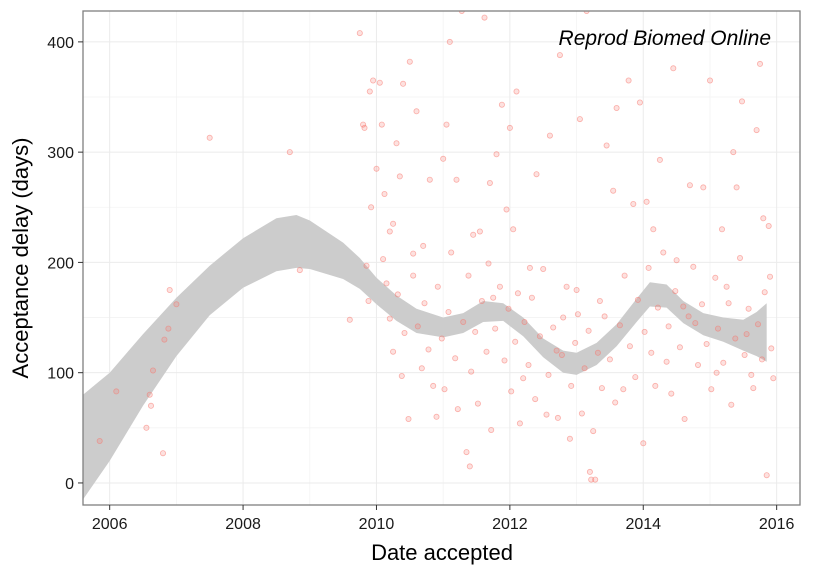  I want to click on y-tick-label: 400, so click(60, 43).